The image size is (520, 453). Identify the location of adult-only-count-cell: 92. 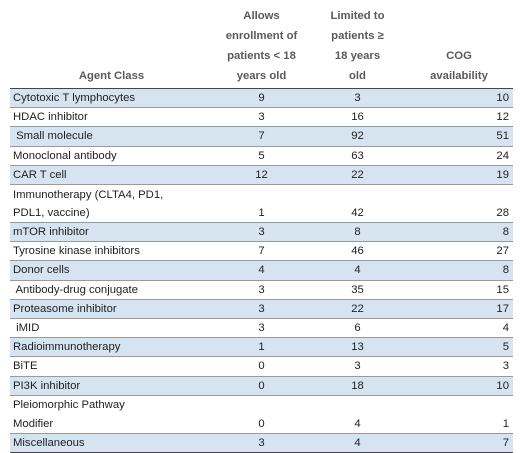
(357, 136).